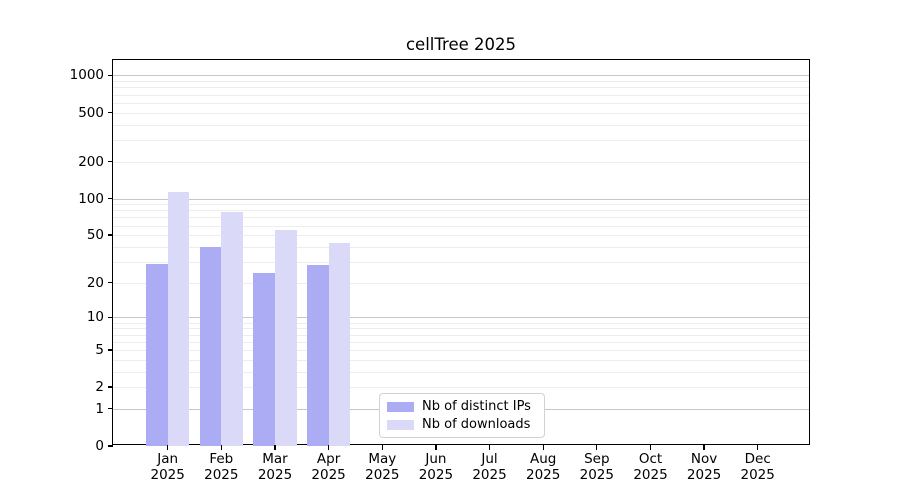 The width and height of the screenshot is (900, 500). I want to click on x-tick-label-oct: Oct 2025, so click(650, 467).